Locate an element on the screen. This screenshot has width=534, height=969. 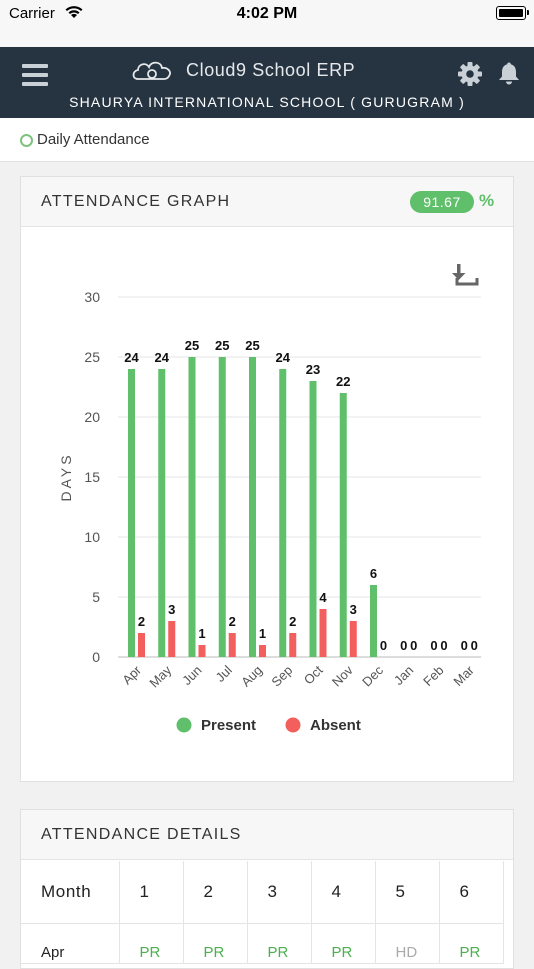
circle-icon is located at coordinates (26, 140).